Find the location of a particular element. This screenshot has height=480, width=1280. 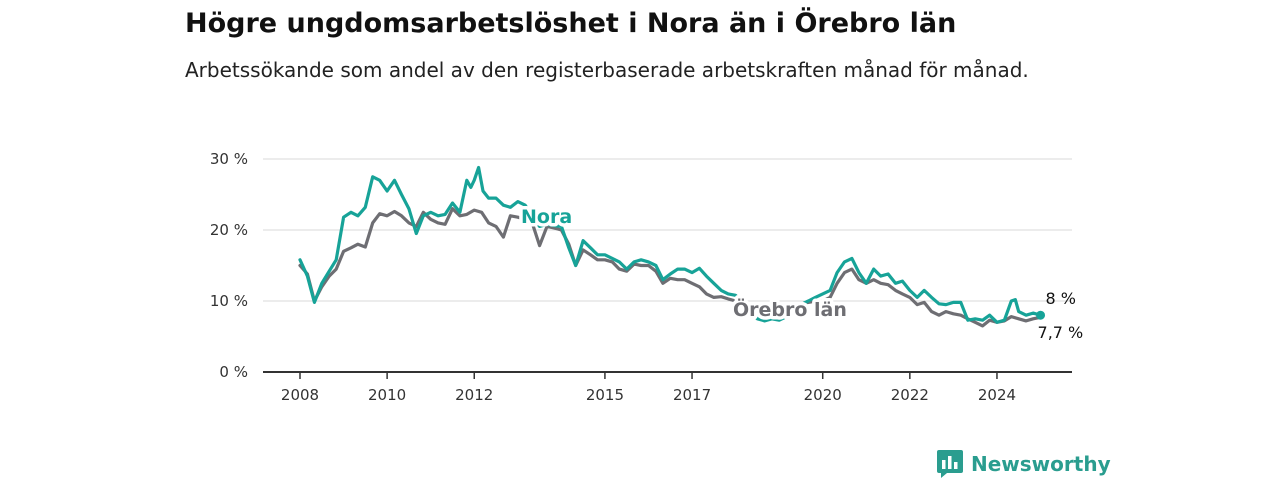

nora-series-label: Nora is located at coordinates (546, 217).